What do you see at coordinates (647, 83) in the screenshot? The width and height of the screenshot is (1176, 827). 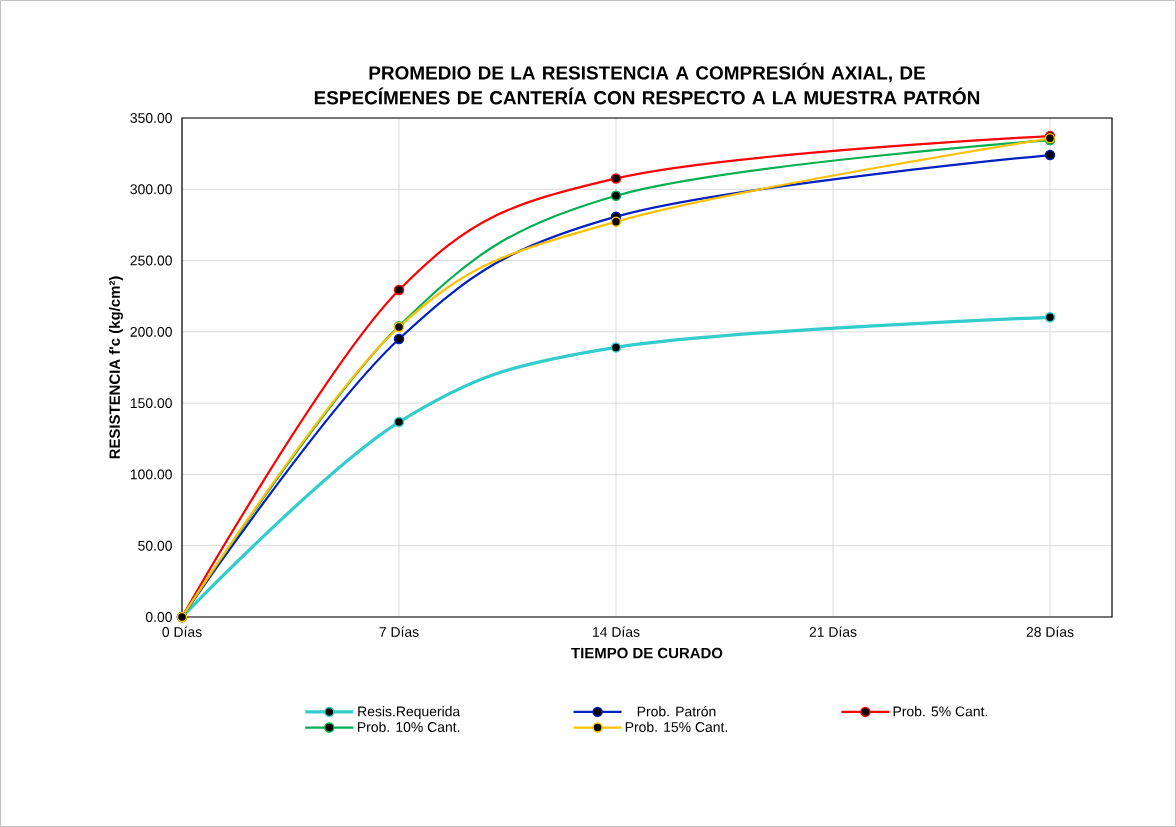 I see `chart-title: PROMEDIO DE LA RESISTENCIA A COMPRESIÓN AXIAL, DE ESPECÍMENES DE CANTERÍA CON RESPECTO A LA MUESTRA PATRÓN` at bounding box center [647, 83].